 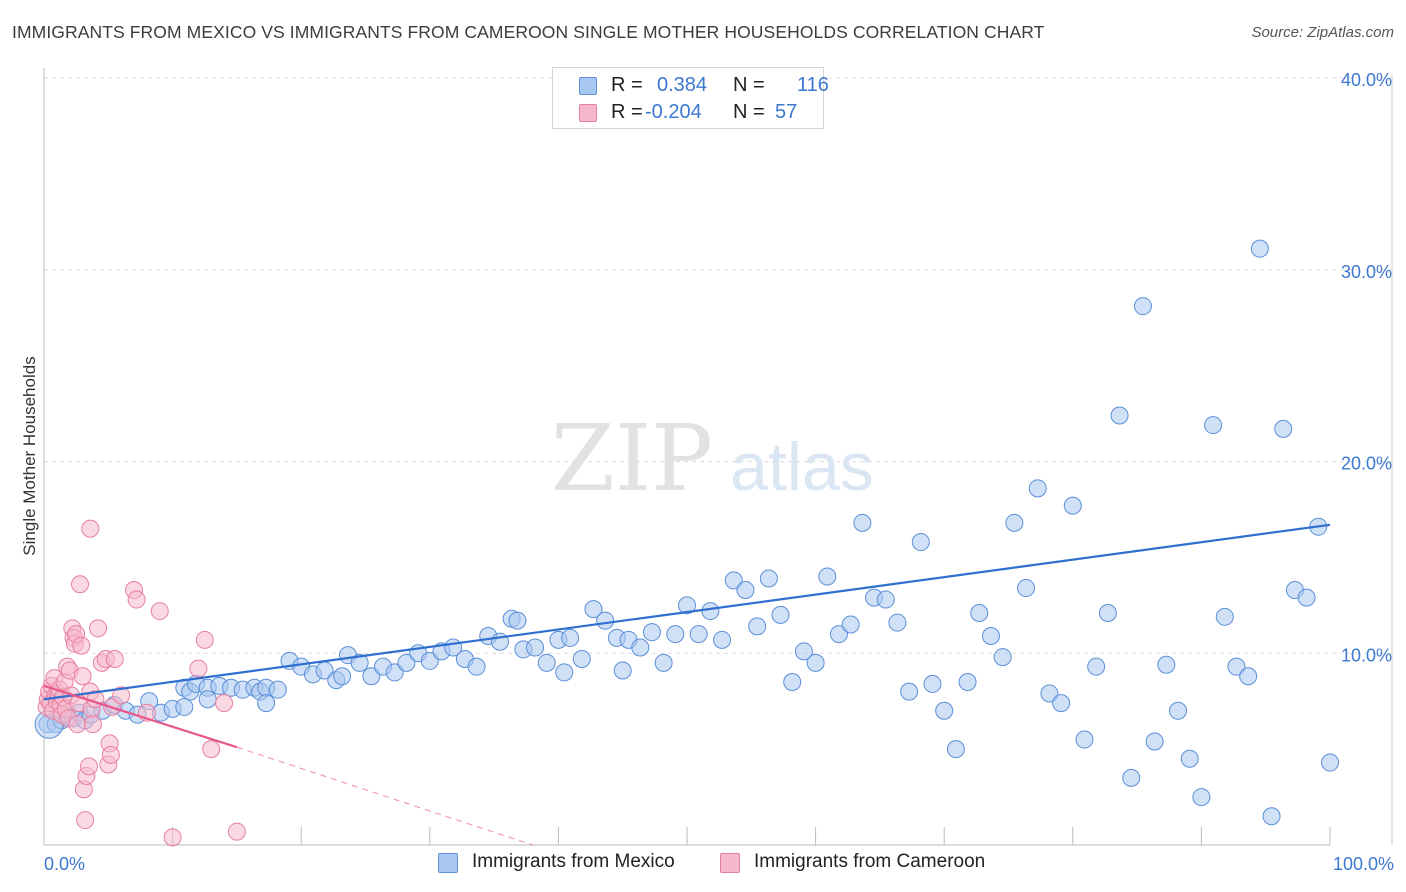 I want to click on watermark-zip: ZIP, so click(x=632, y=458).